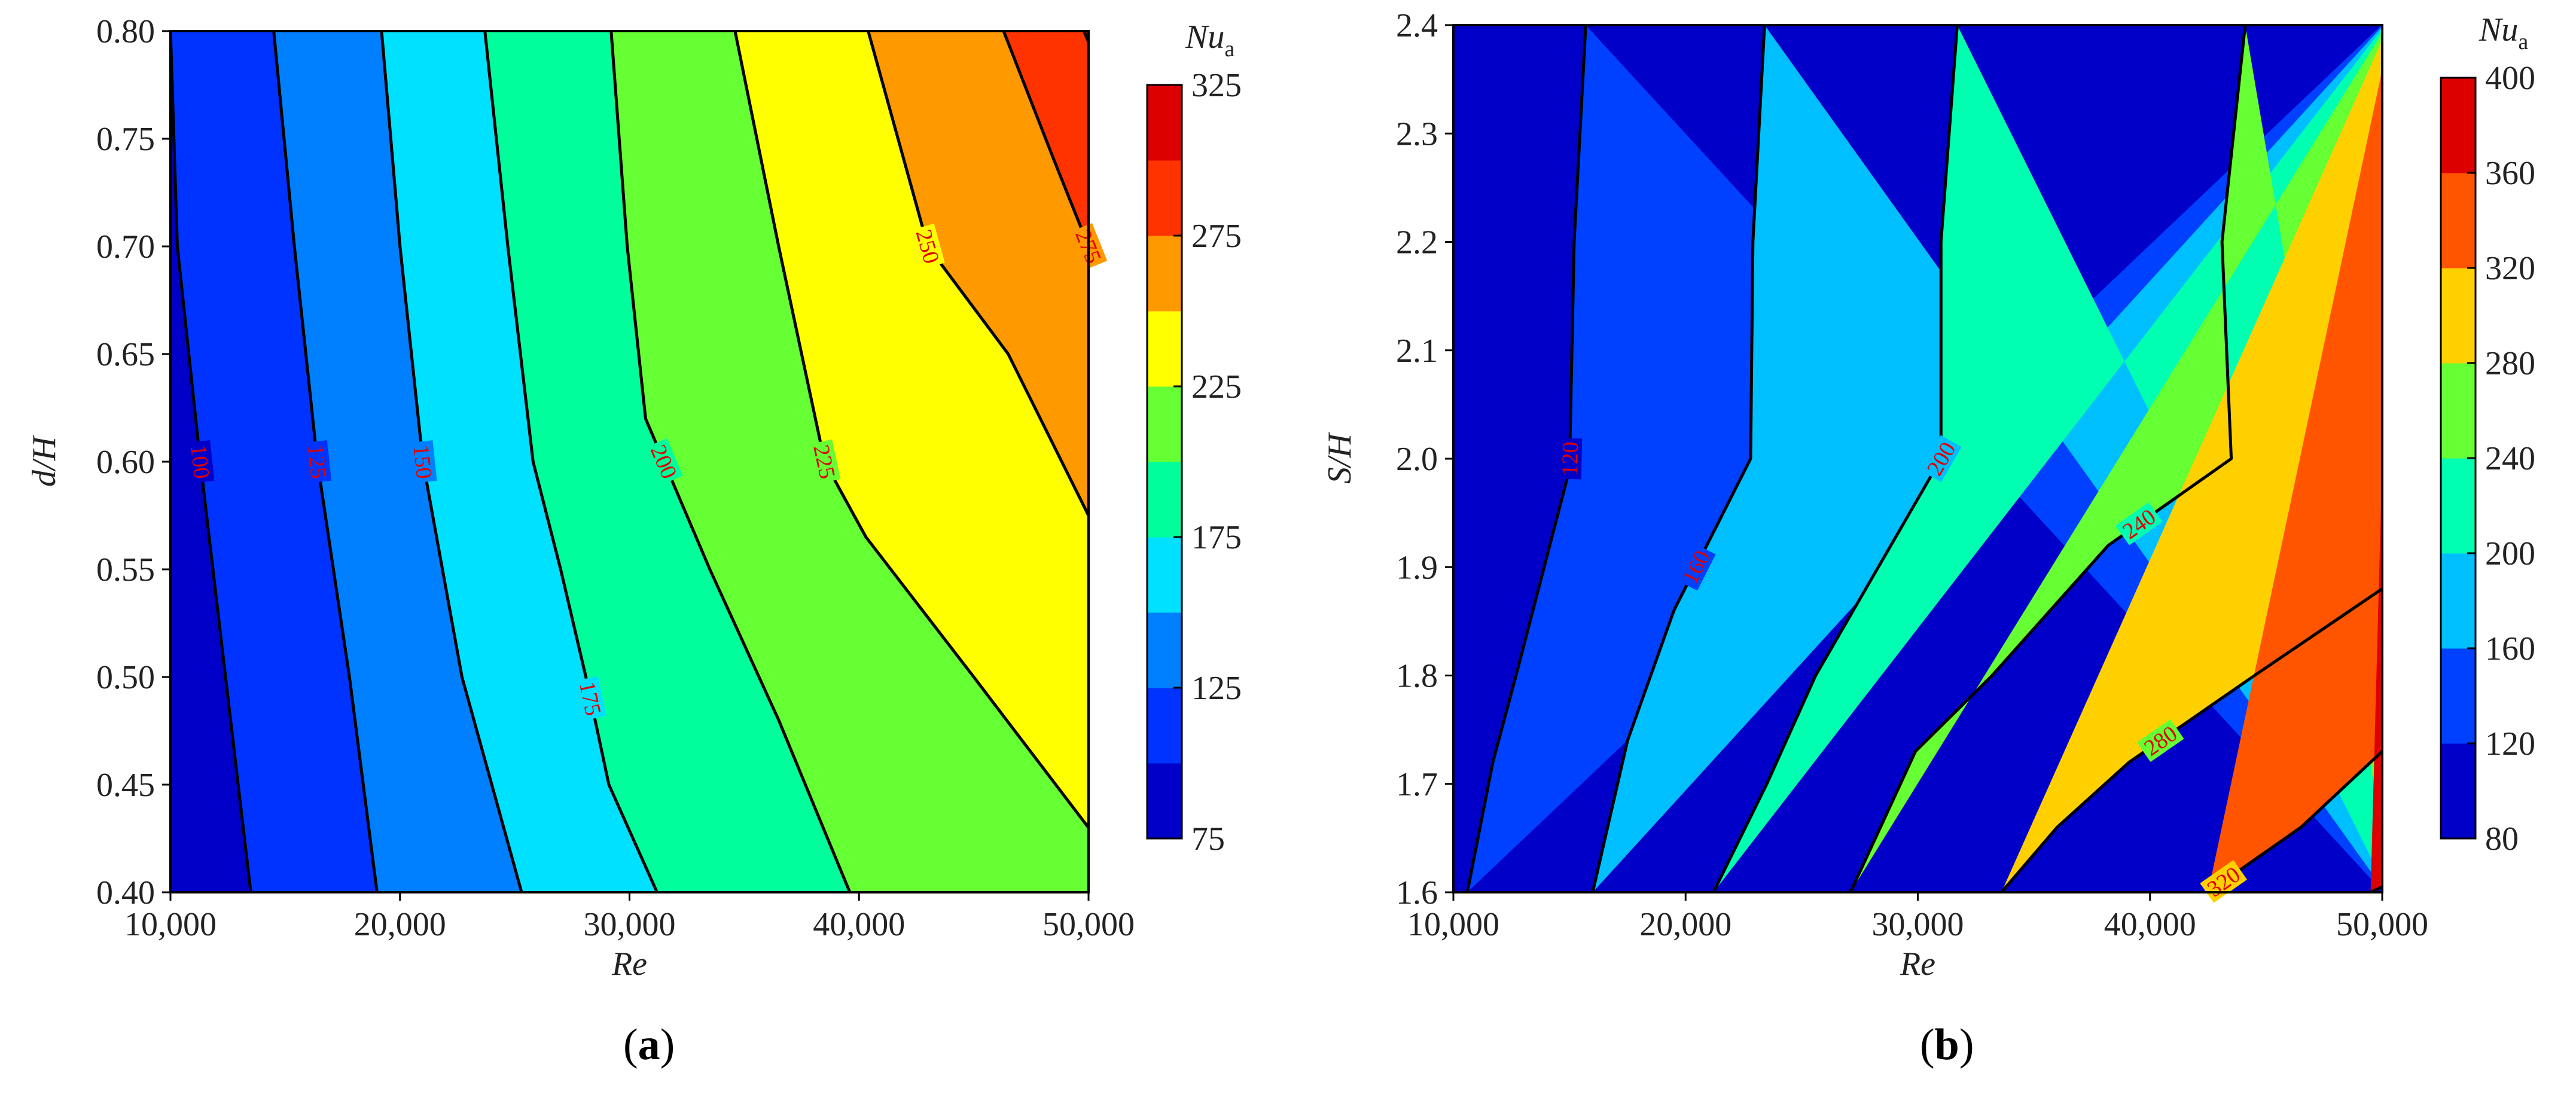  Describe the element at coordinates (1417, 892) in the screenshot. I see `y-tick-label: 1.6` at that location.